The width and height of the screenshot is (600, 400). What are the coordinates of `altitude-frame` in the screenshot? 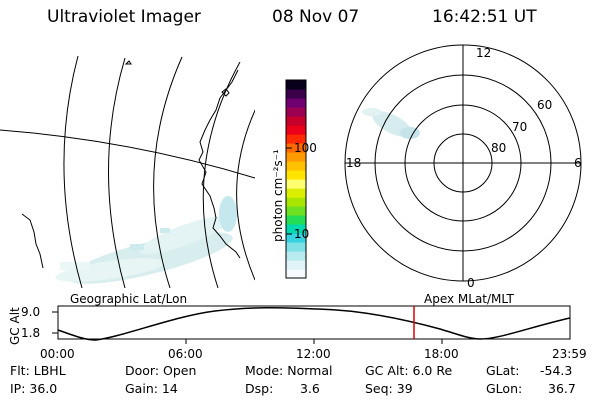 It's located at (314, 322).